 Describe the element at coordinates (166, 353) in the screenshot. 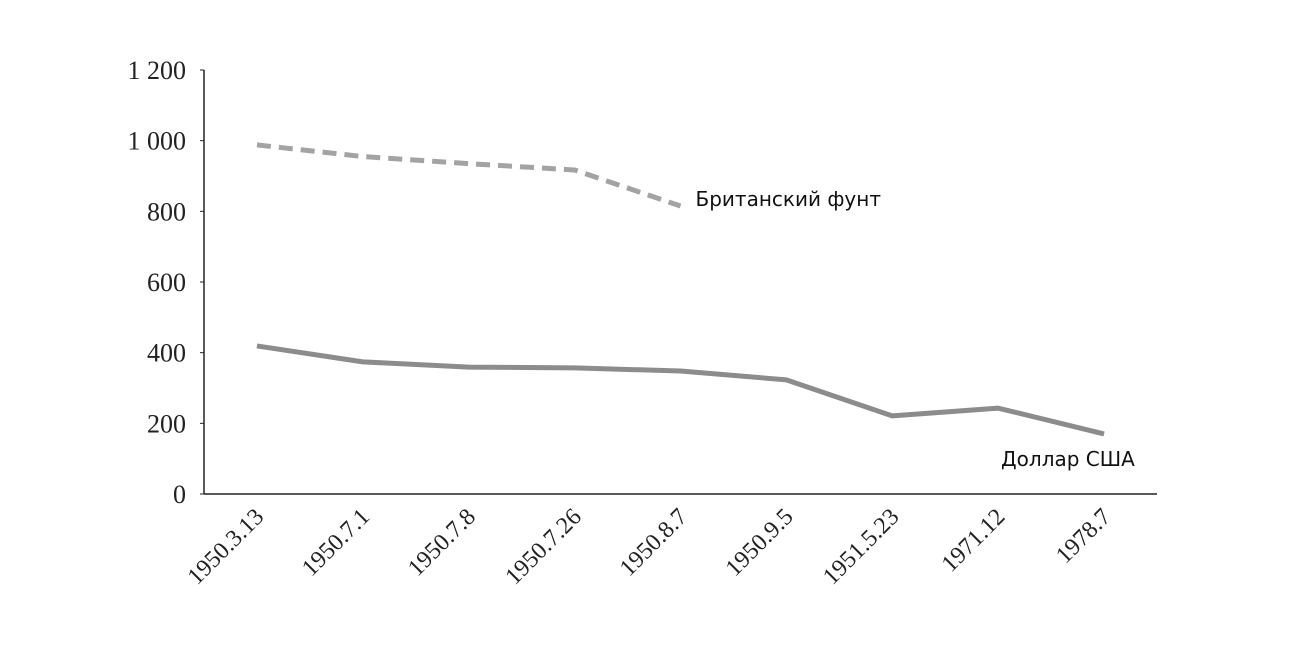

I see `y-tick-label: 400` at that location.